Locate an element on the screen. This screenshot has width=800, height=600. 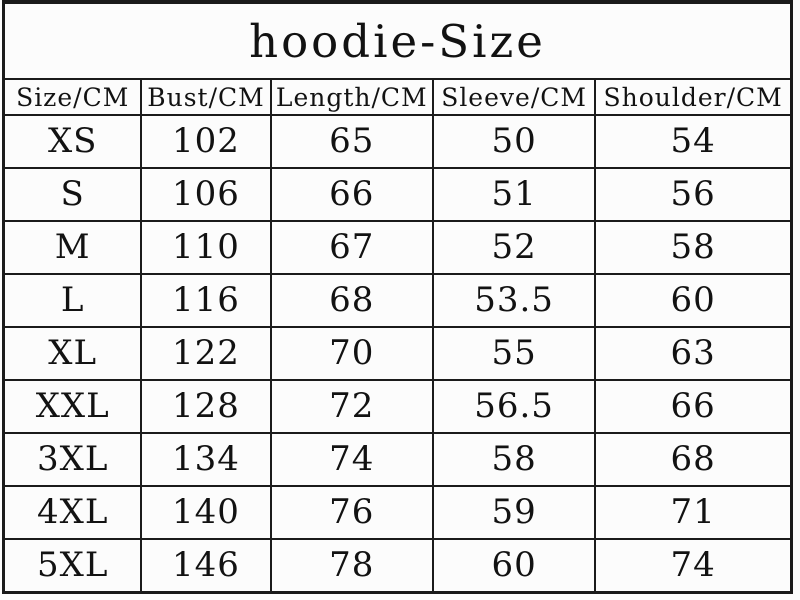
measurement-cell: 54 is located at coordinates (693, 141).